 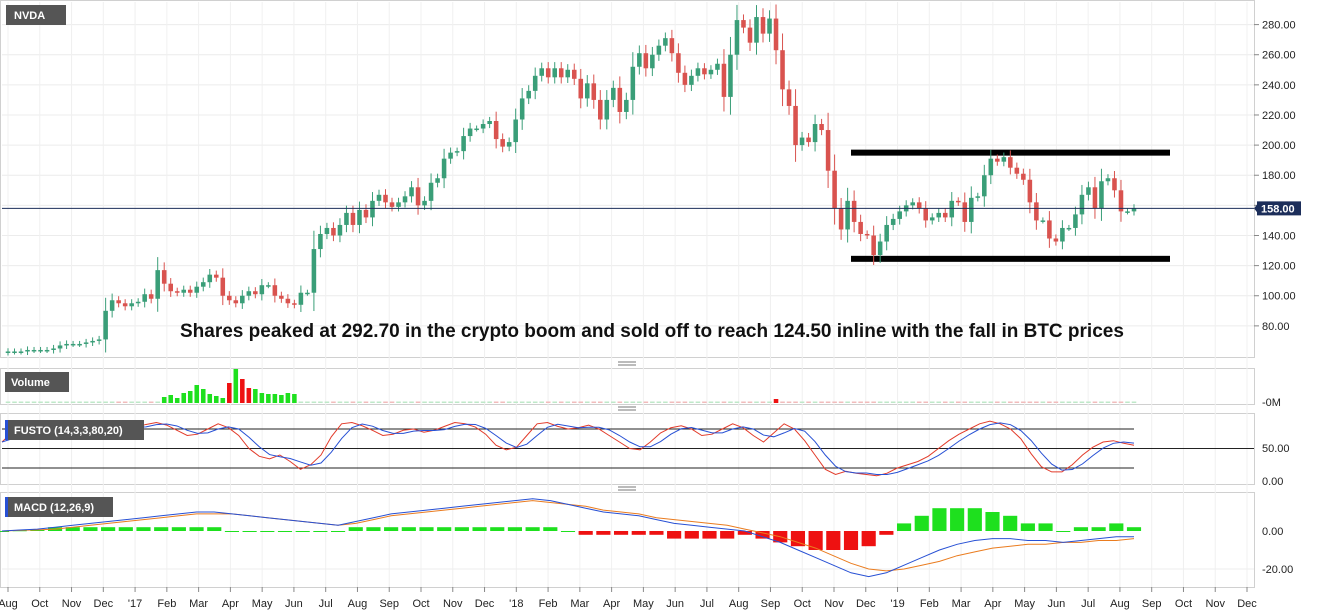 I want to click on current-price-pointer, so click(x=1256, y=208).